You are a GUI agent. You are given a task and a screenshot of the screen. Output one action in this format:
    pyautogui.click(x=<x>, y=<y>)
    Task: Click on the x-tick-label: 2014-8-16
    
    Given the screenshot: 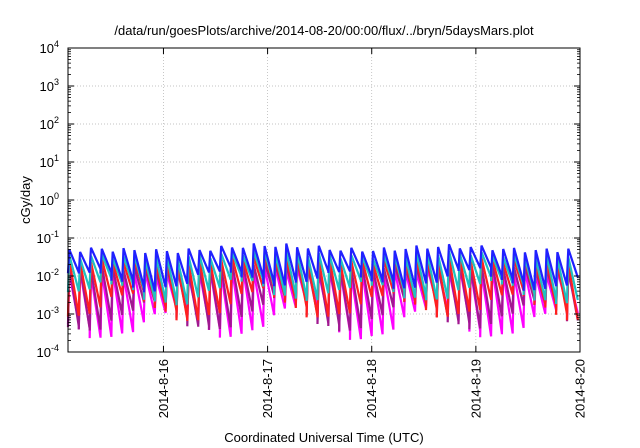 What is the action you would take?
    pyautogui.click(x=163, y=388)
    